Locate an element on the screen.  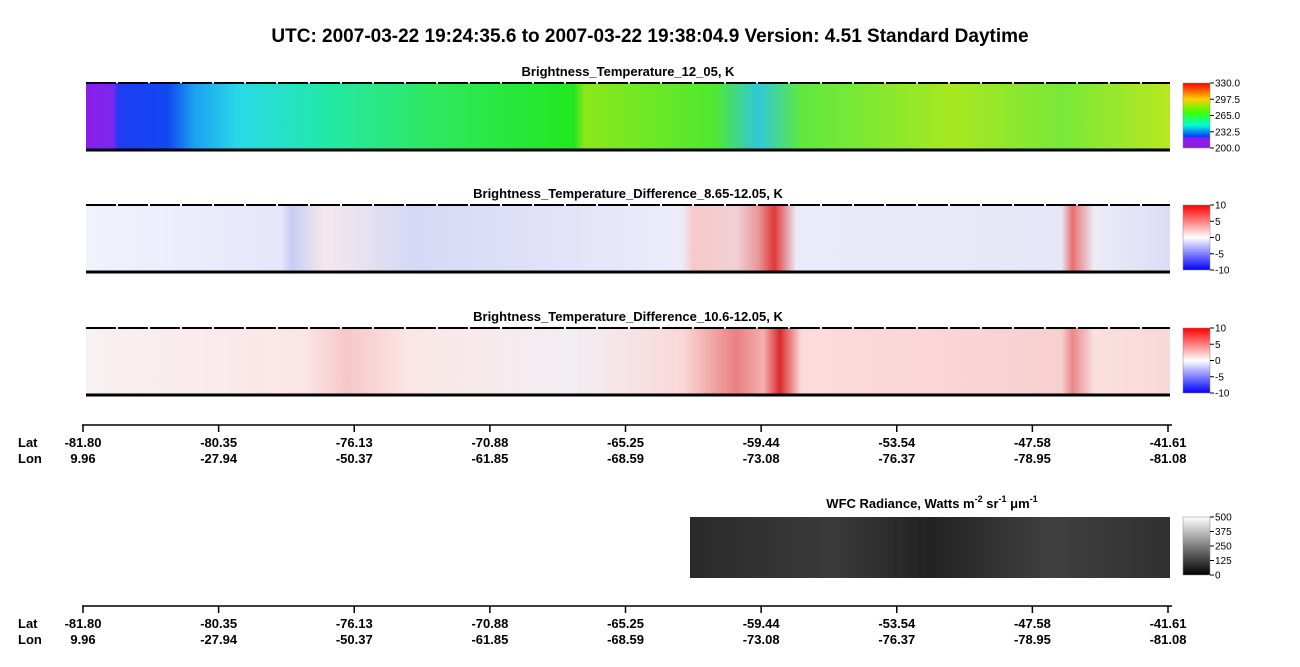
colorbar-label: 330.0 is located at coordinates (1227, 84).